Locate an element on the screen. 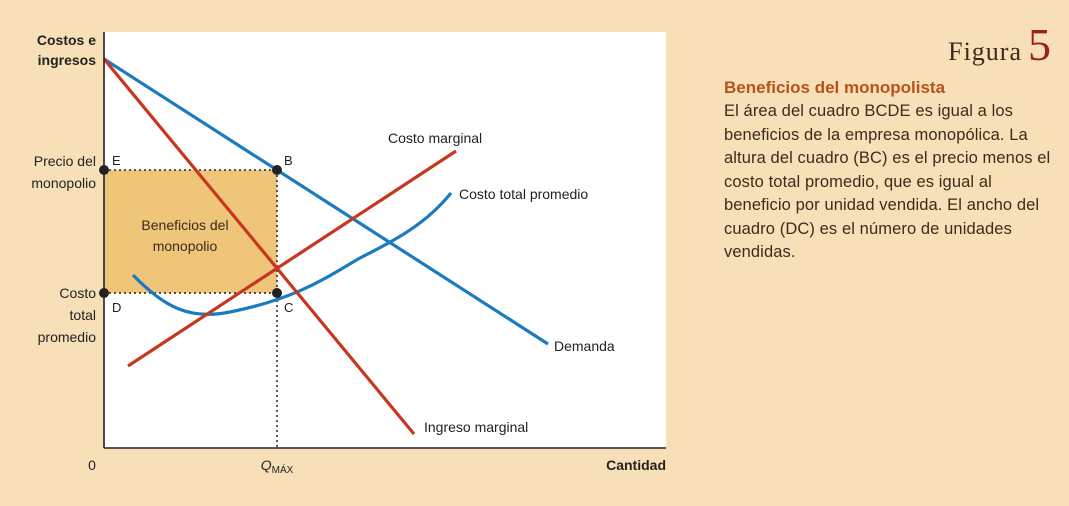  point-c-label: C is located at coordinates (288, 307).